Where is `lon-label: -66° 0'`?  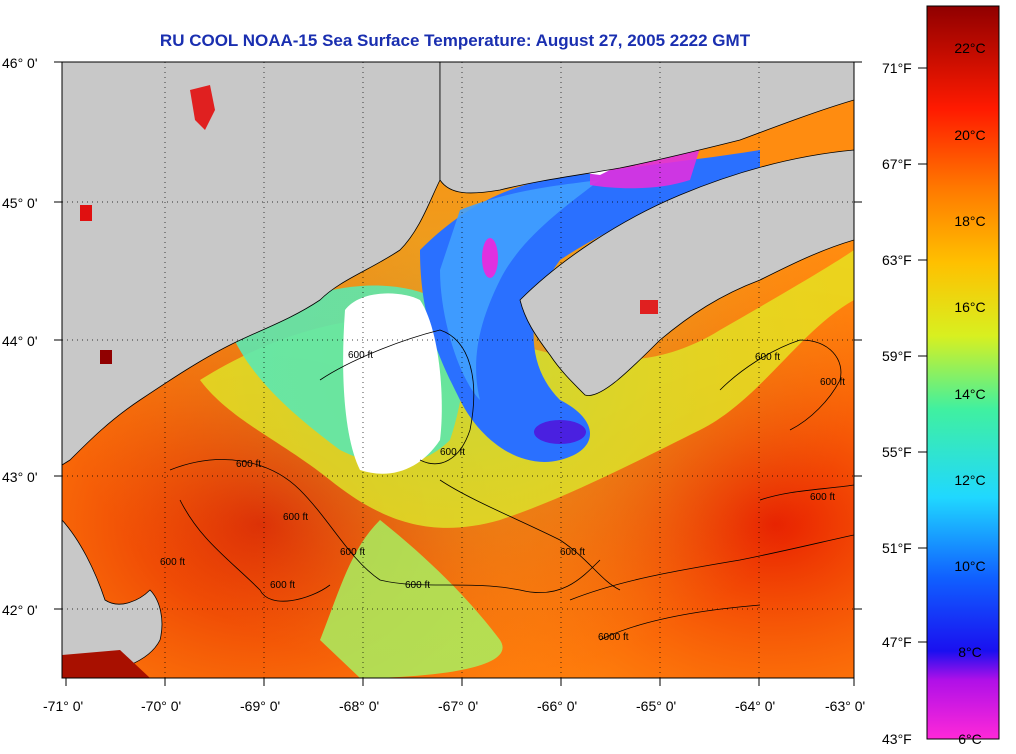 lon-label: -66° 0' is located at coordinates (557, 706).